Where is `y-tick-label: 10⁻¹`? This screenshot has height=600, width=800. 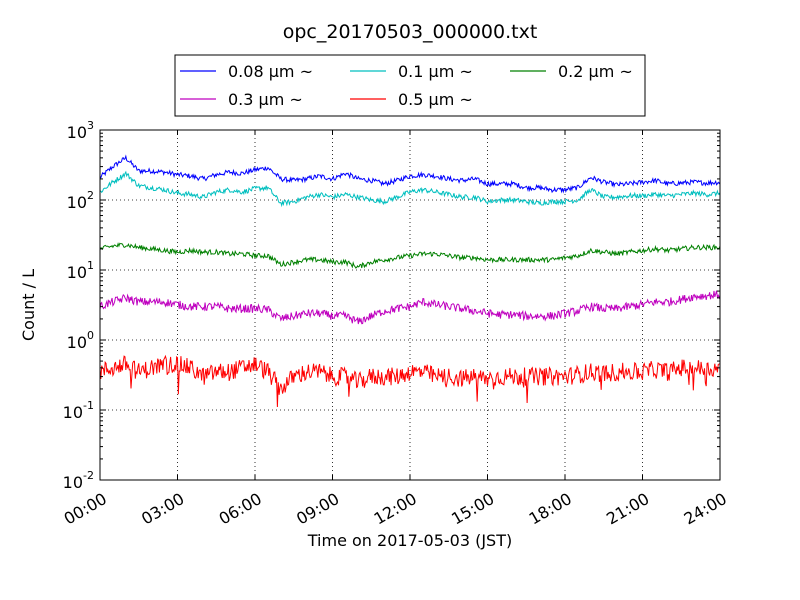
y-tick-label: 10⁻¹ is located at coordinates (78, 410).